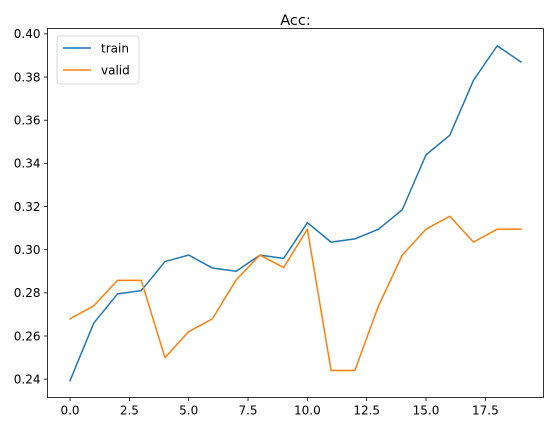  What do you see at coordinates (115, 48) in the screenshot?
I see `legend-label-train: train` at bounding box center [115, 48].